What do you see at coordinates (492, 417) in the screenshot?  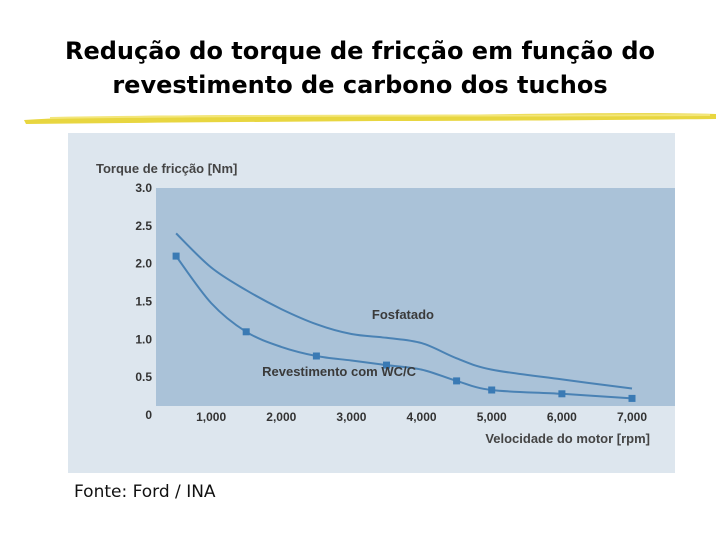 I see `x-tick-label: 5,000` at bounding box center [492, 417].